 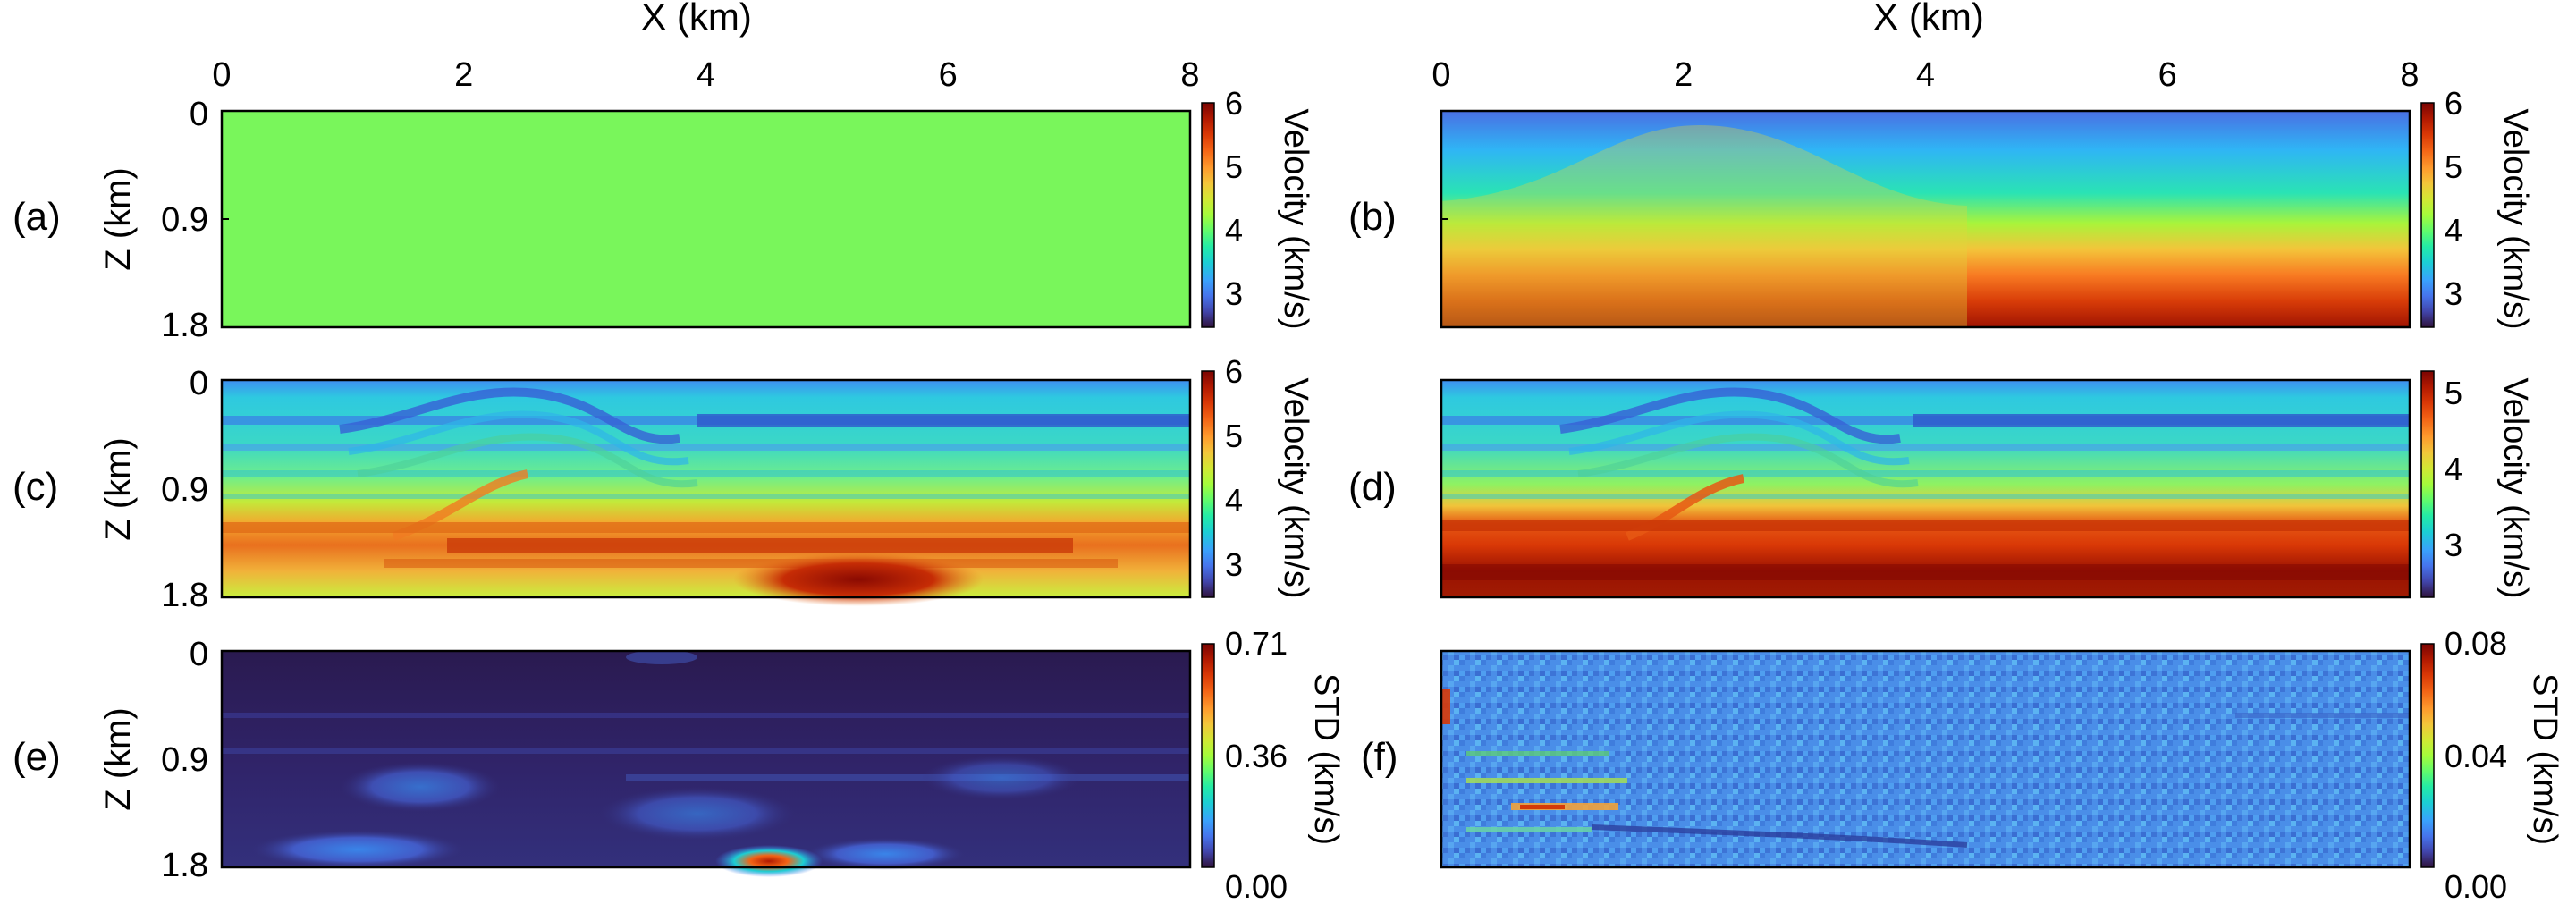 What do you see at coordinates (1295, 218) in the screenshot?
I see `cbar-a-label: Velocity (km/s)` at bounding box center [1295, 218].